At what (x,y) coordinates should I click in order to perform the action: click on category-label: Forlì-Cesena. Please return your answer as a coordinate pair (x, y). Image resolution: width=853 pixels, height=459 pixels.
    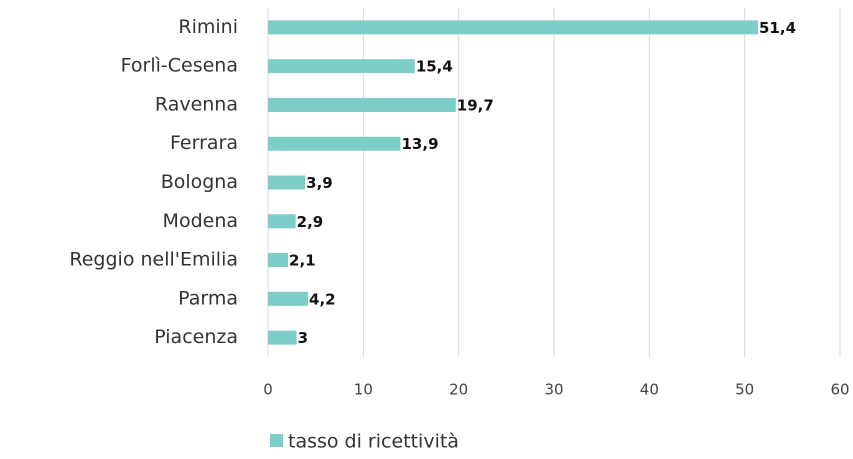
    Looking at the image, I should click on (179, 66).